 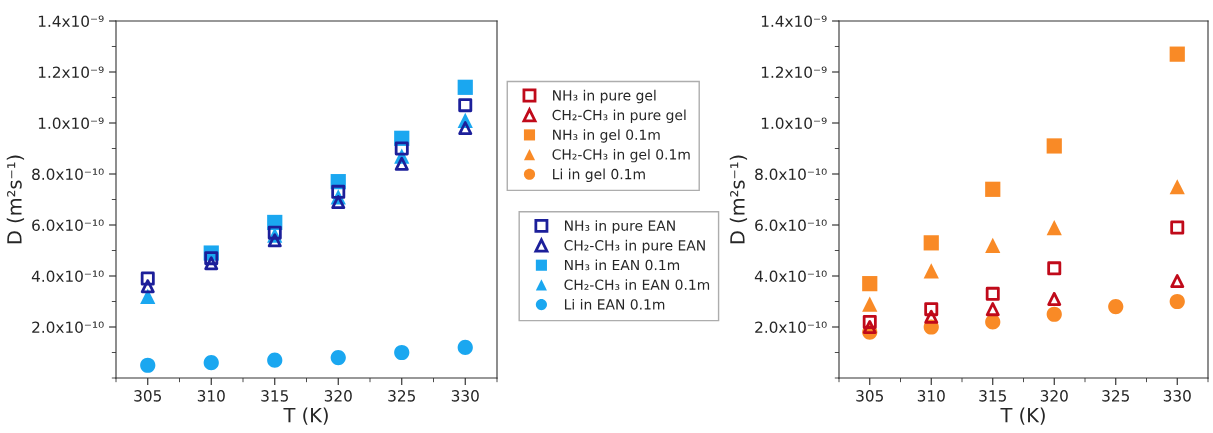 I want to click on legend-label: CH₂-CH₃ in EAN 0.1m, so click(x=637, y=284).